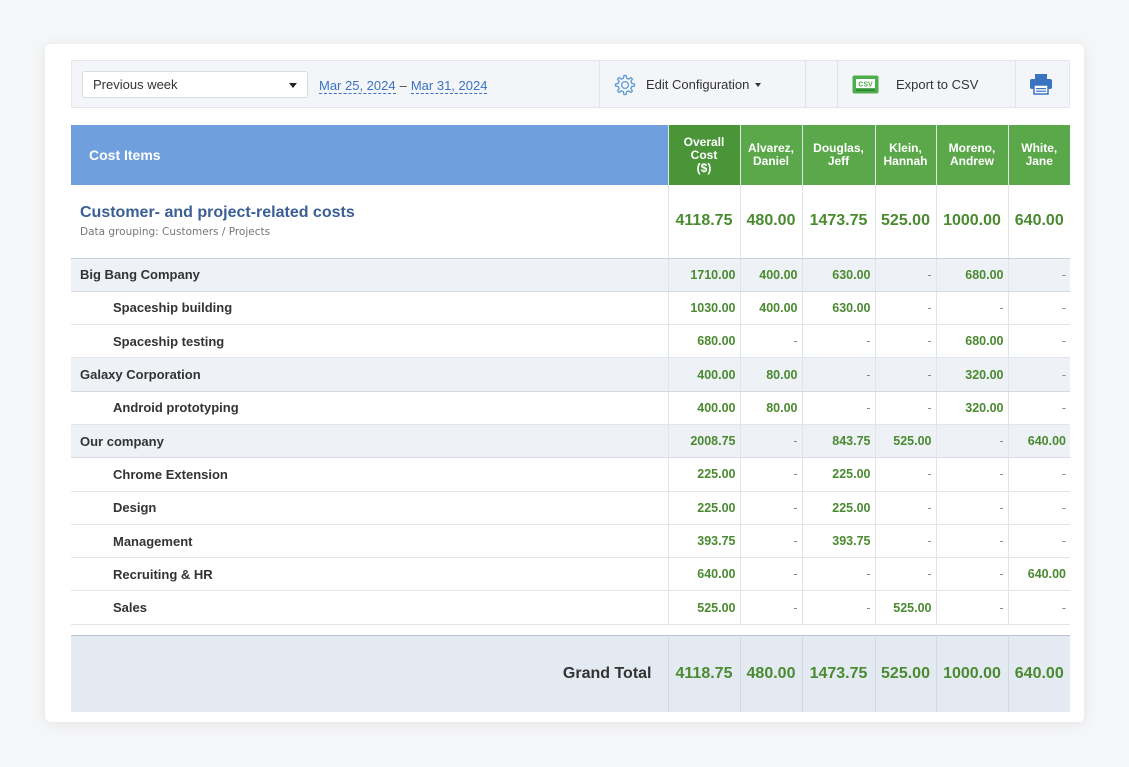 This screenshot has width=1129, height=767. Describe the element at coordinates (704, 141) in the screenshot. I see `overall-header-line: Overall` at that location.